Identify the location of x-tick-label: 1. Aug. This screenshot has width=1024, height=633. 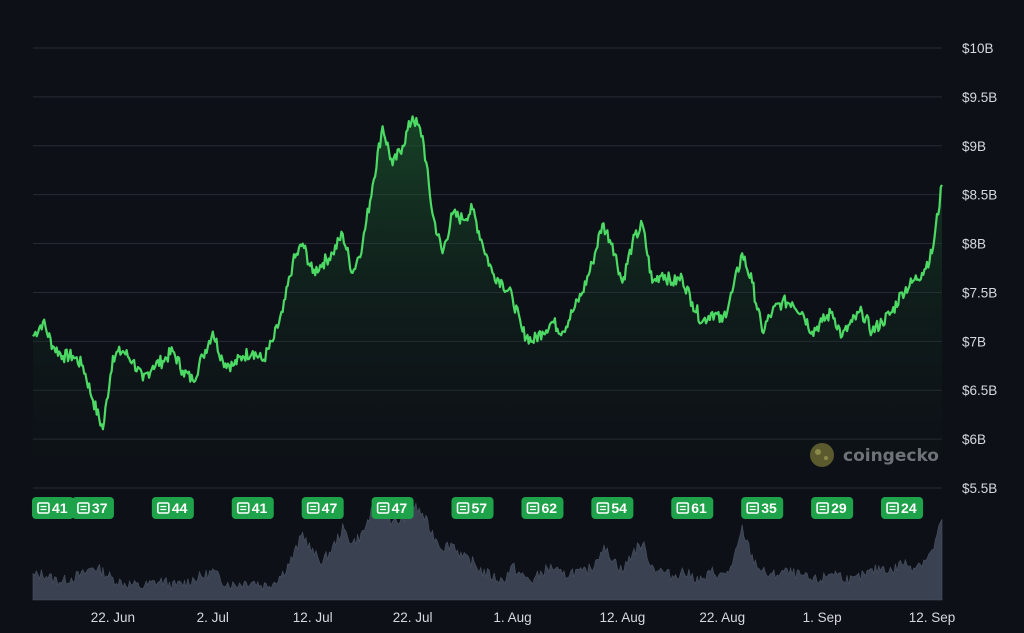
(512, 617).